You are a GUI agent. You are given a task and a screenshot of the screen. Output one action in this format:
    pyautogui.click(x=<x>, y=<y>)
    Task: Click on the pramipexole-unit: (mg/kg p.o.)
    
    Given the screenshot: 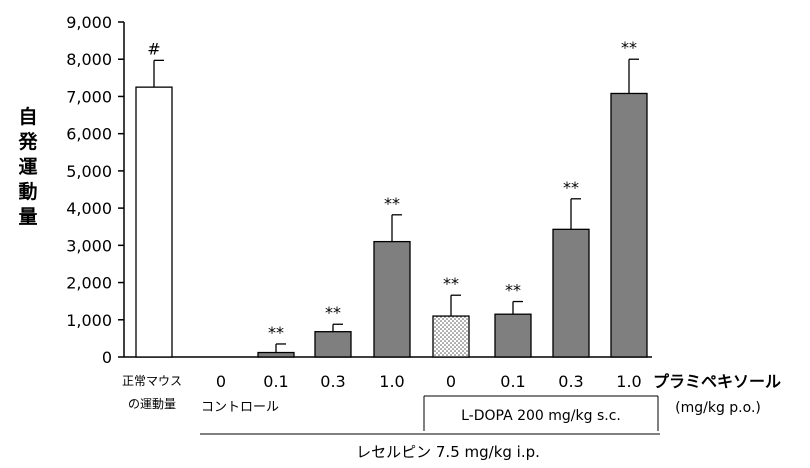 What is the action you would take?
    pyautogui.click(x=718, y=408)
    